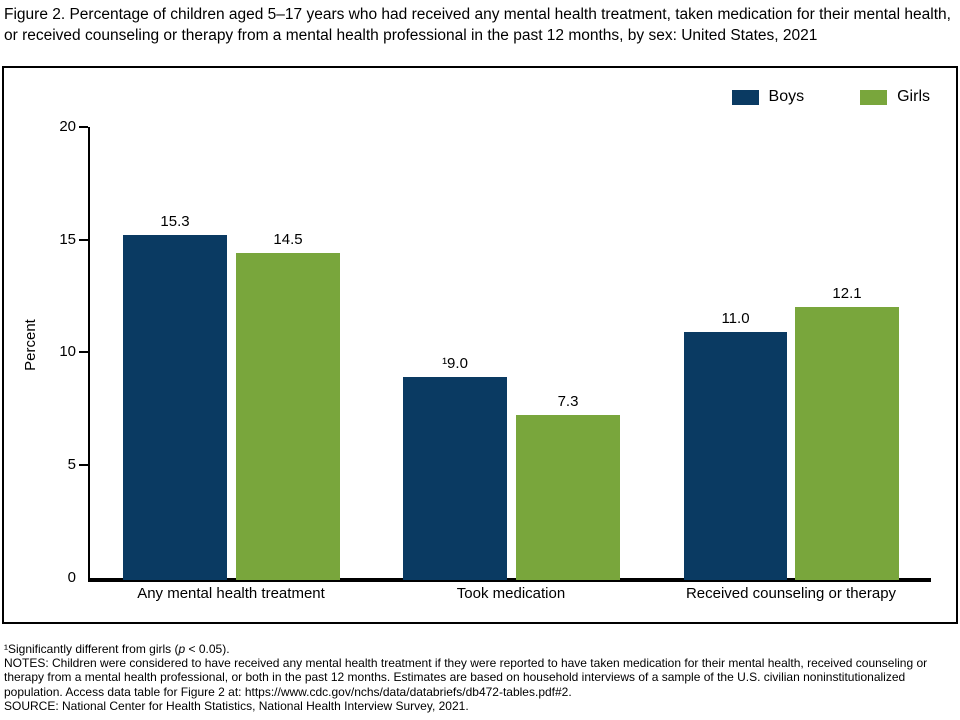 The width and height of the screenshot is (960, 720). What do you see at coordinates (288, 405) in the screenshot?
I see `bar-girls-any-treatment: 14.5` at bounding box center [288, 405].